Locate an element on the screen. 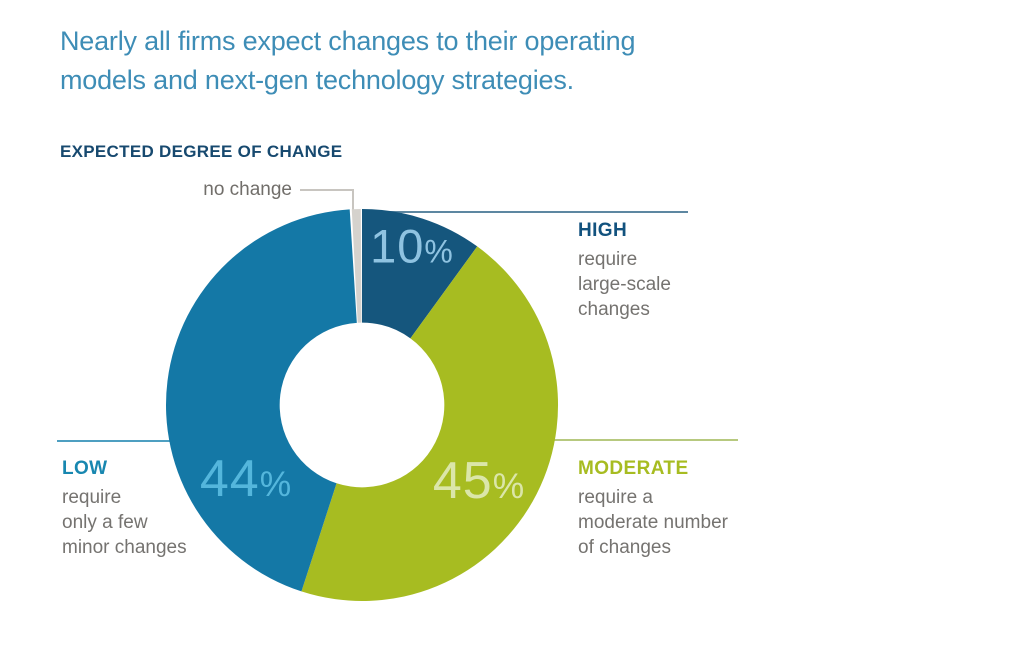 This screenshot has height=669, width=1024. callout-low: LOW require only a few minor changes is located at coordinates (124, 509).